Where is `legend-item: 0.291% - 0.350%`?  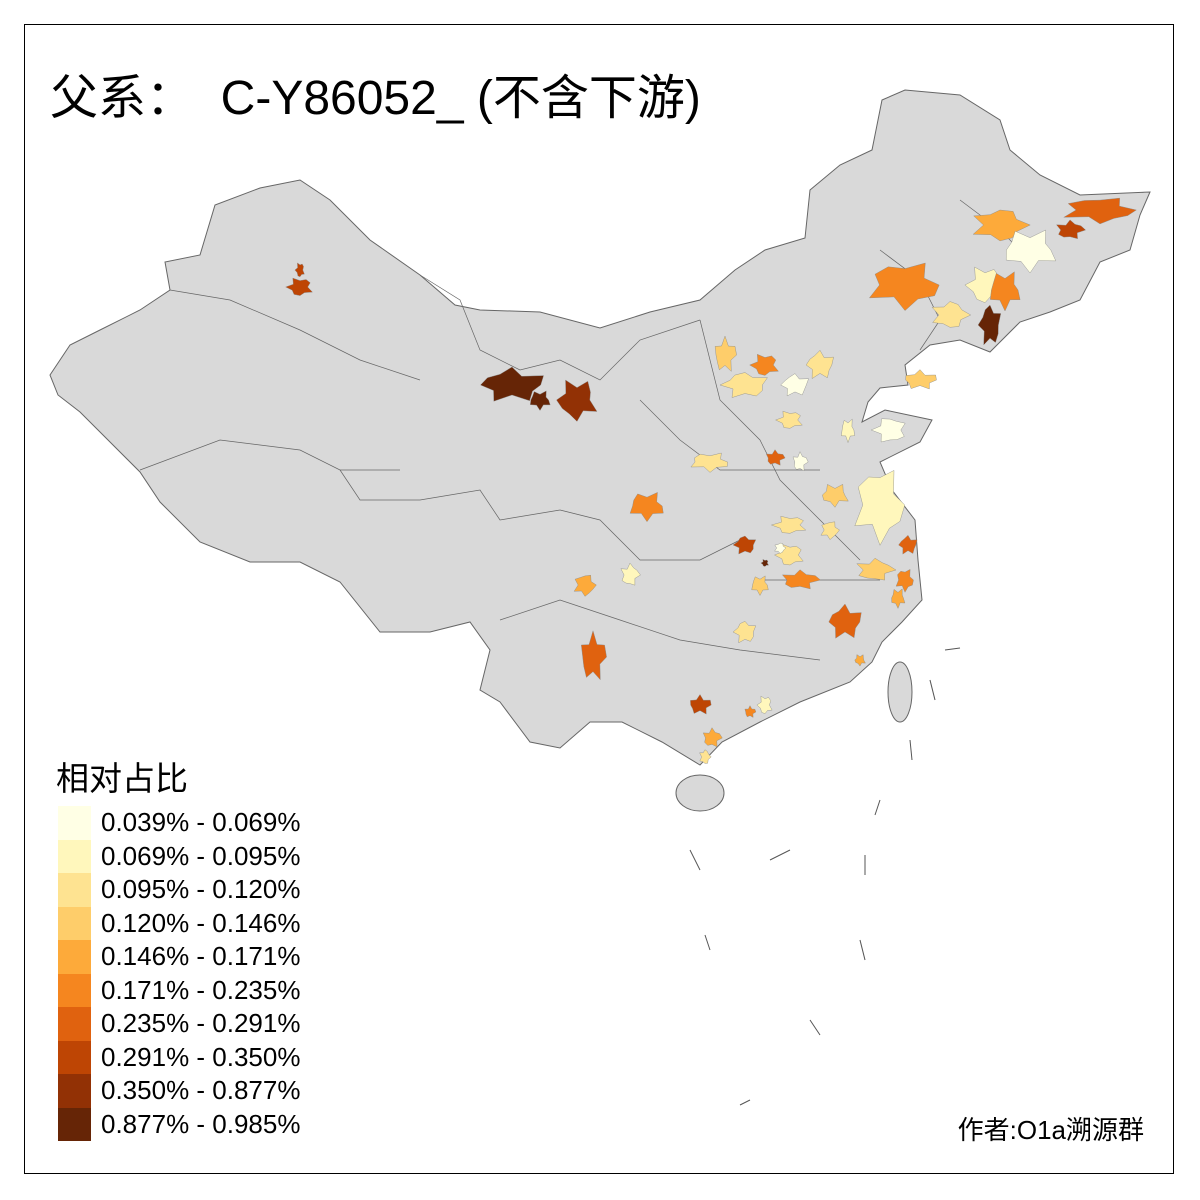 legend-item: 0.291% - 0.350% is located at coordinates (179, 1057).